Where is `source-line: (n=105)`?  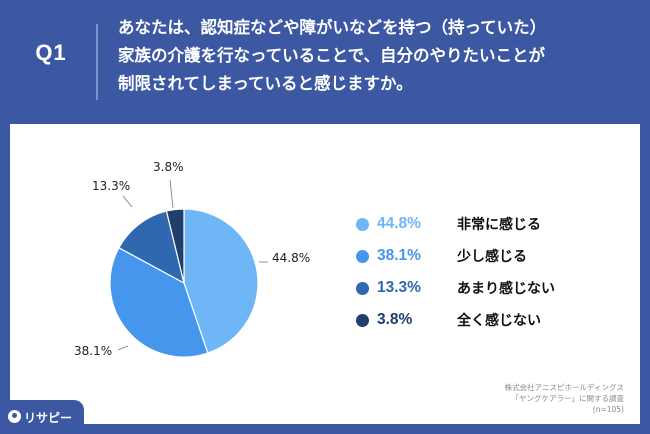 source-line: (n=105) is located at coordinates (608, 409).